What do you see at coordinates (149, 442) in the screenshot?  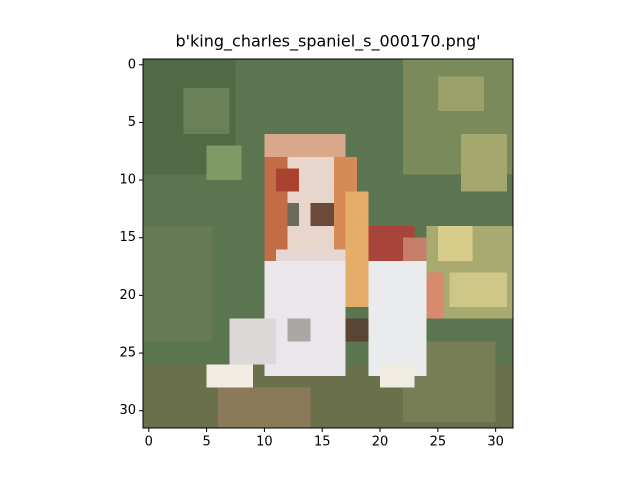 I see `x-tick-label: 0` at bounding box center [149, 442].